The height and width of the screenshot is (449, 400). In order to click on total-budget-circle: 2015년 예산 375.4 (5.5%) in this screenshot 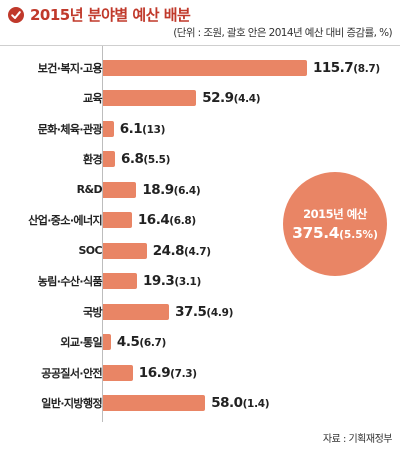, I will do `click(335, 224)`.